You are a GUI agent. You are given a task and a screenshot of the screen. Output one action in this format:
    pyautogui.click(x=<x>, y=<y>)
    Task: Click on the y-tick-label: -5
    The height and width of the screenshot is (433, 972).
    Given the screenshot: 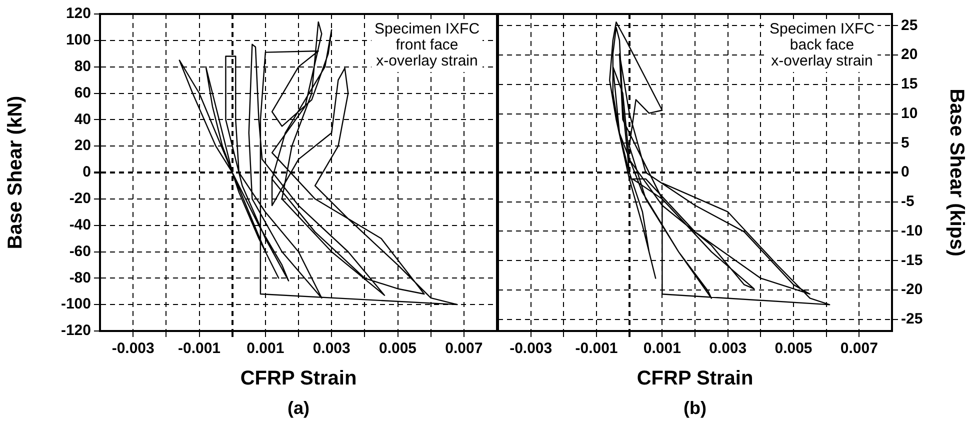 What is the action you would take?
    pyautogui.click(x=907, y=201)
    